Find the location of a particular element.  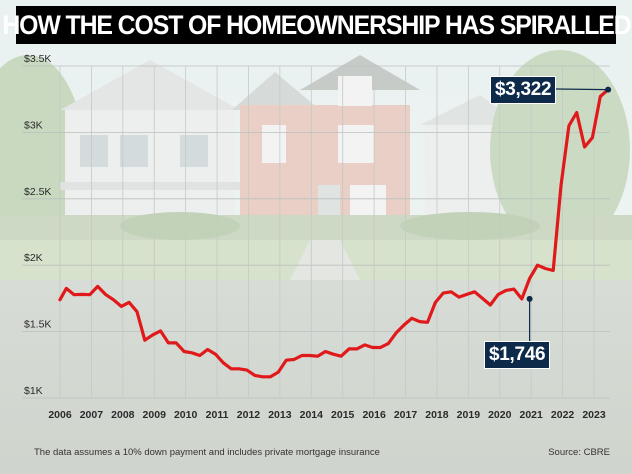

x-tick-label: 2013 is located at coordinates (280, 415).